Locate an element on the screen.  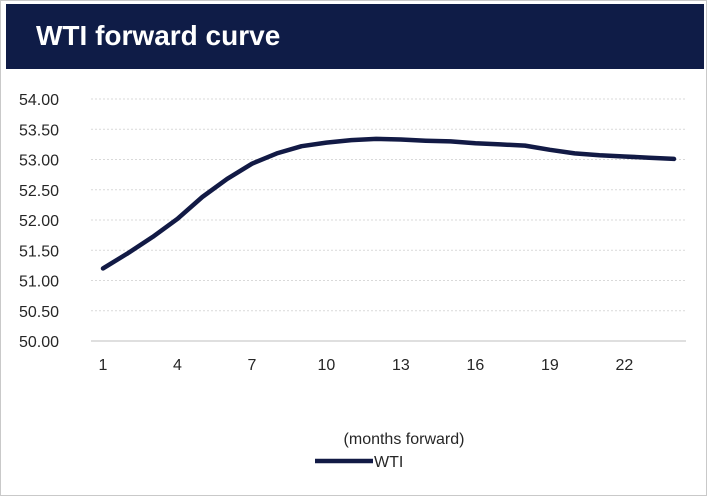
y-tick-label: 52.00 is located at coordinates (39, 221).